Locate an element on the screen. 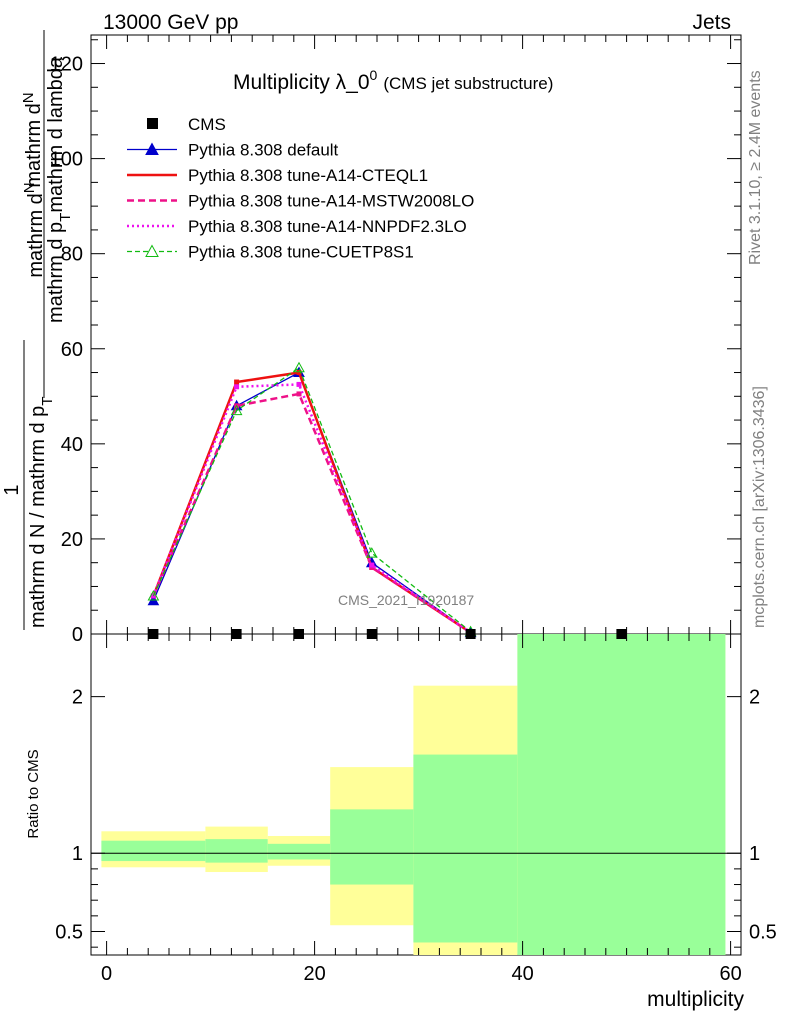  xtick-label-2: 40 is located at coordinates (522, 974).